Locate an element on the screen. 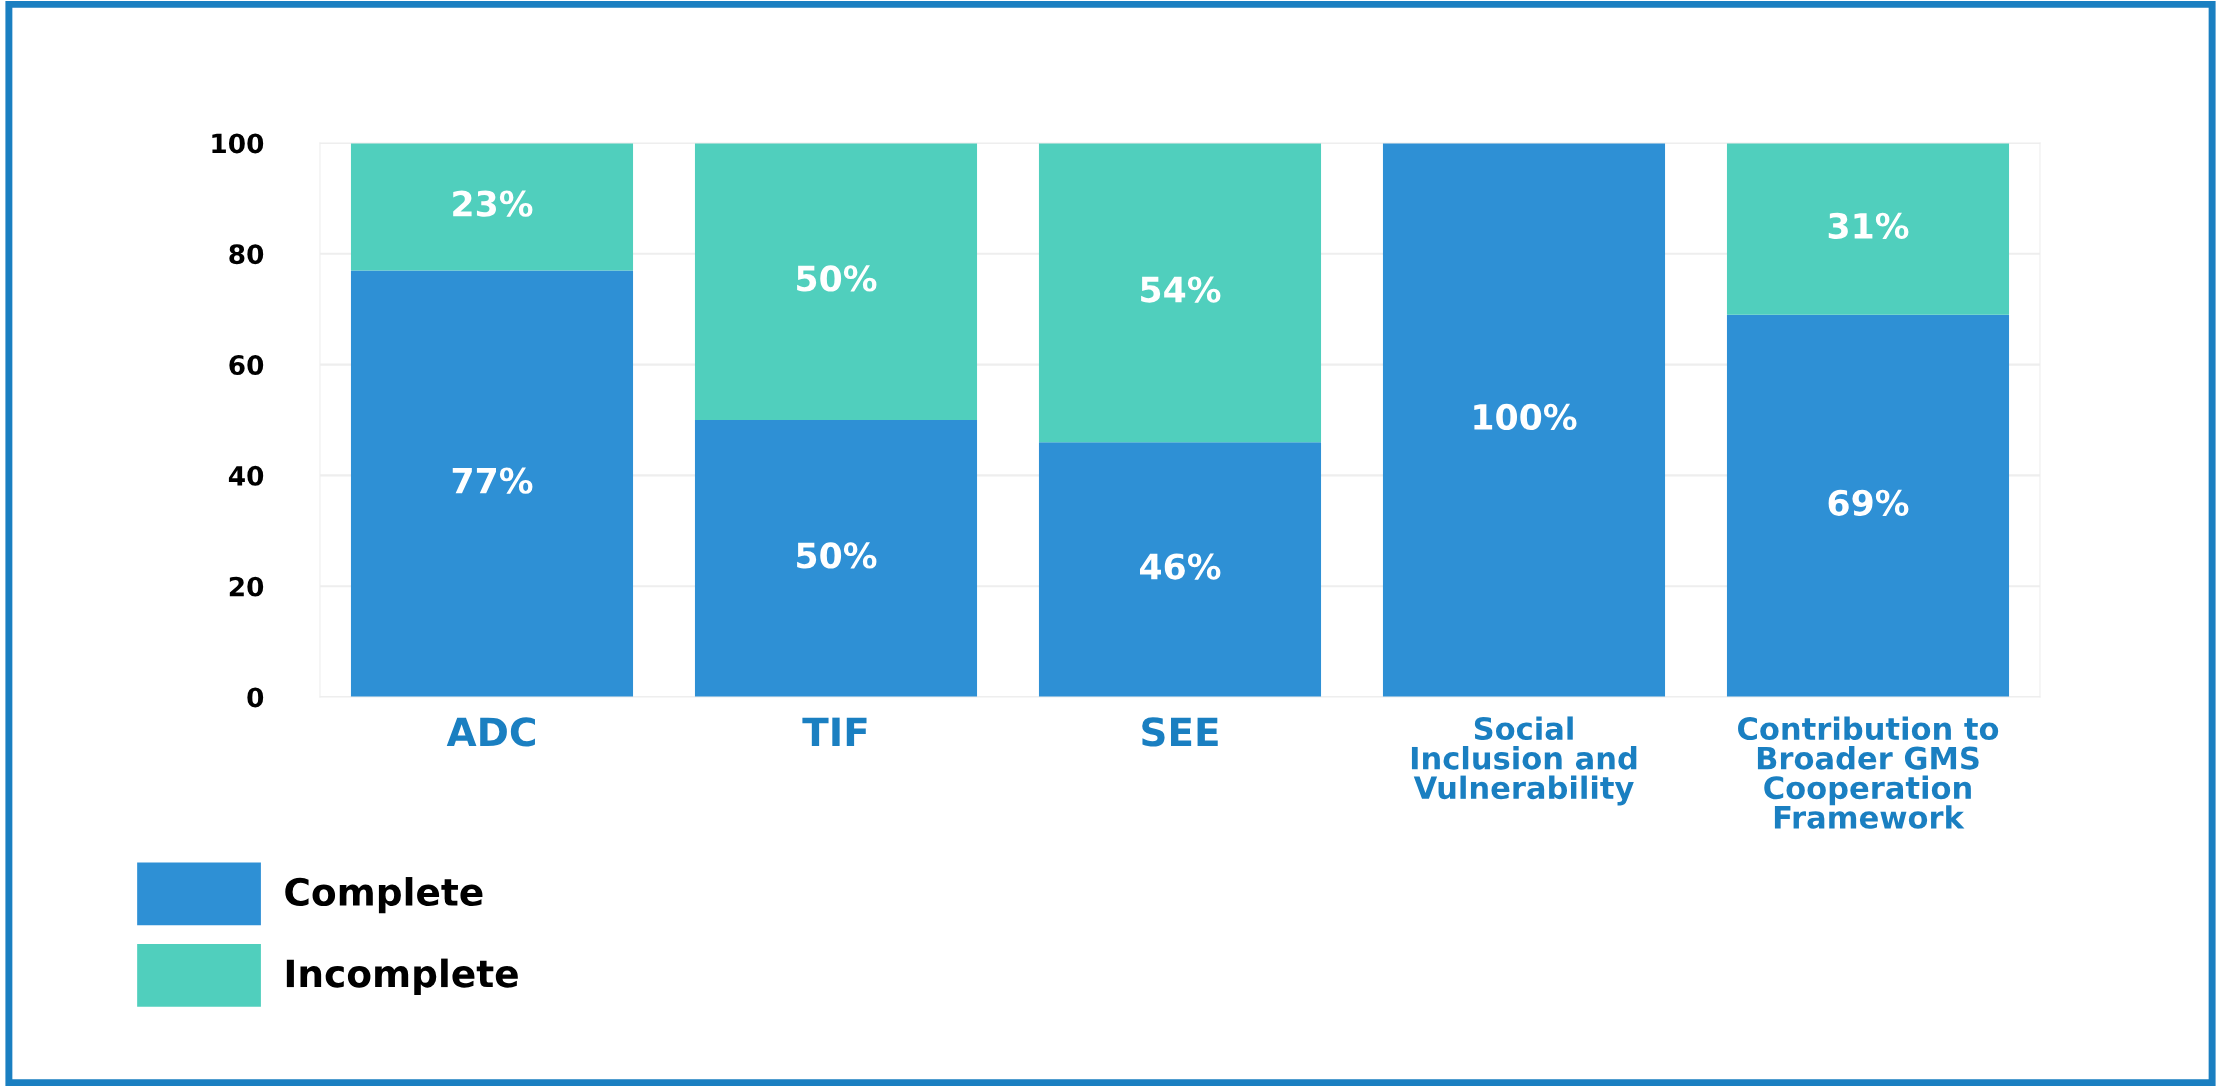 This screenshot has width=2221, height=1087. y-tick-label: 0 is located at coordinates (255, 697).